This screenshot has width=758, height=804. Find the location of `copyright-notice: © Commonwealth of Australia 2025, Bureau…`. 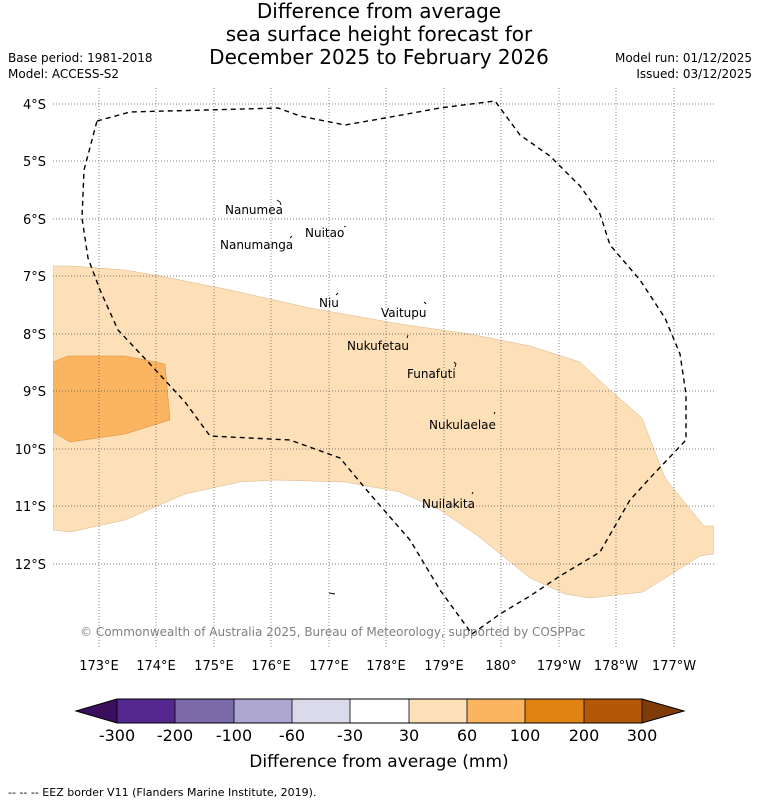

copyright-notice: © Commonwealth of Australia 2025, Bureau… is located at coordinates (332, 632).